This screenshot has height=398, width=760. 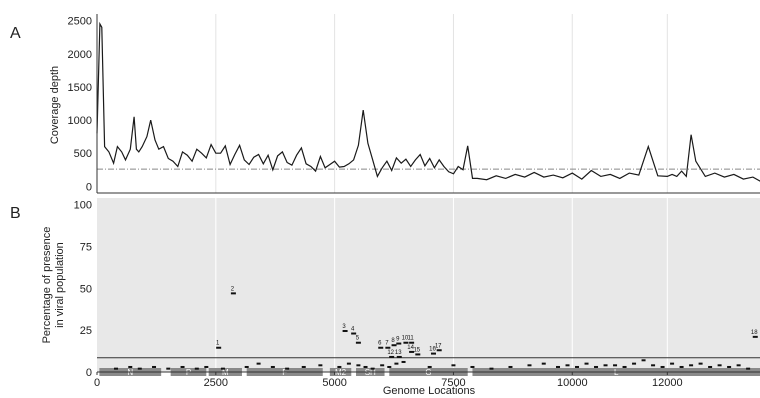 I want to click on variant-label: 2, so click(x=233, y=289).